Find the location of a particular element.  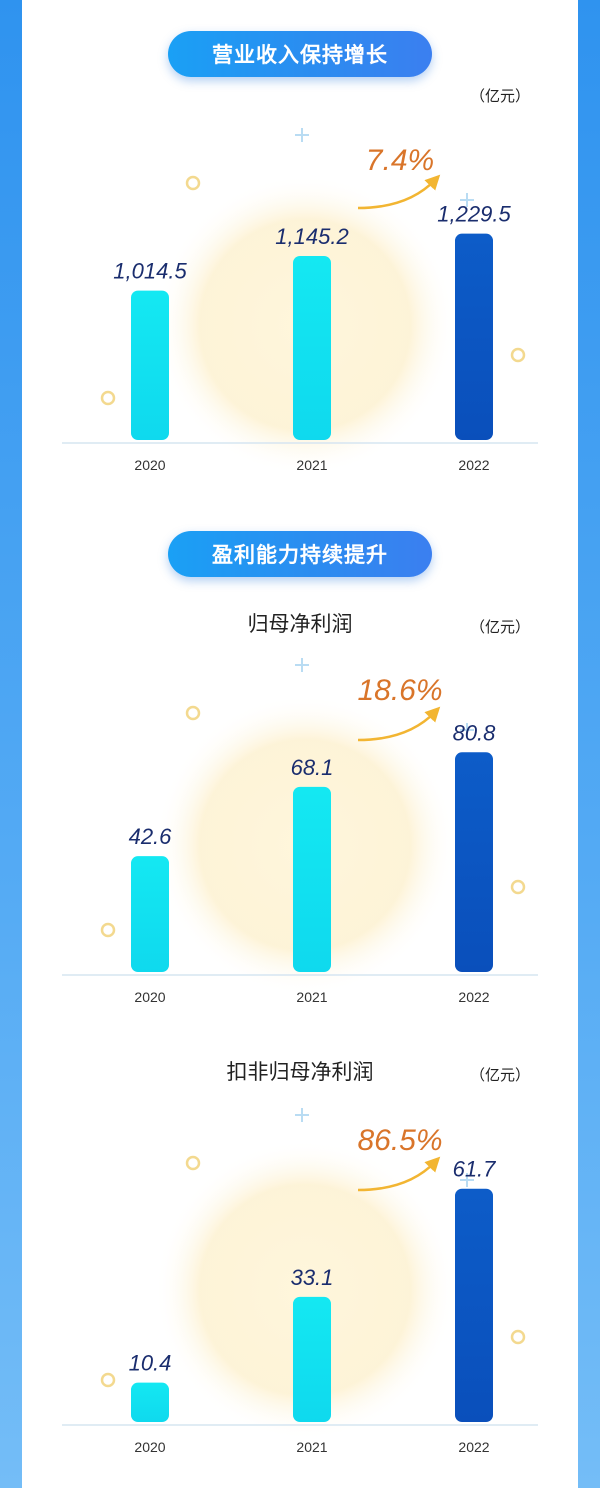

value-label-2020: 1,014.5 is located at coordinates (150, 271).